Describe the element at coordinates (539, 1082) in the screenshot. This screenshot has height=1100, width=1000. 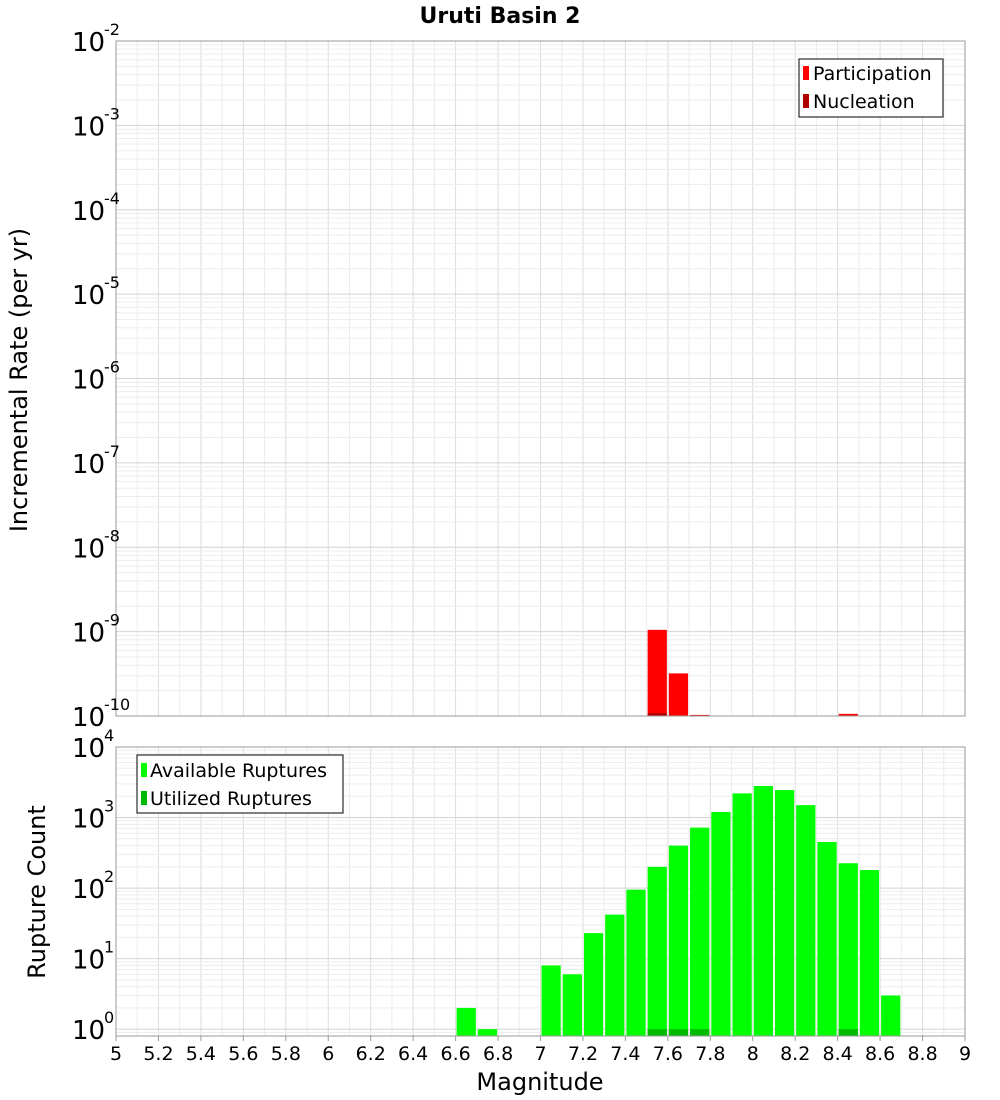
I see `x-axis-label: Magnitude` at that location.